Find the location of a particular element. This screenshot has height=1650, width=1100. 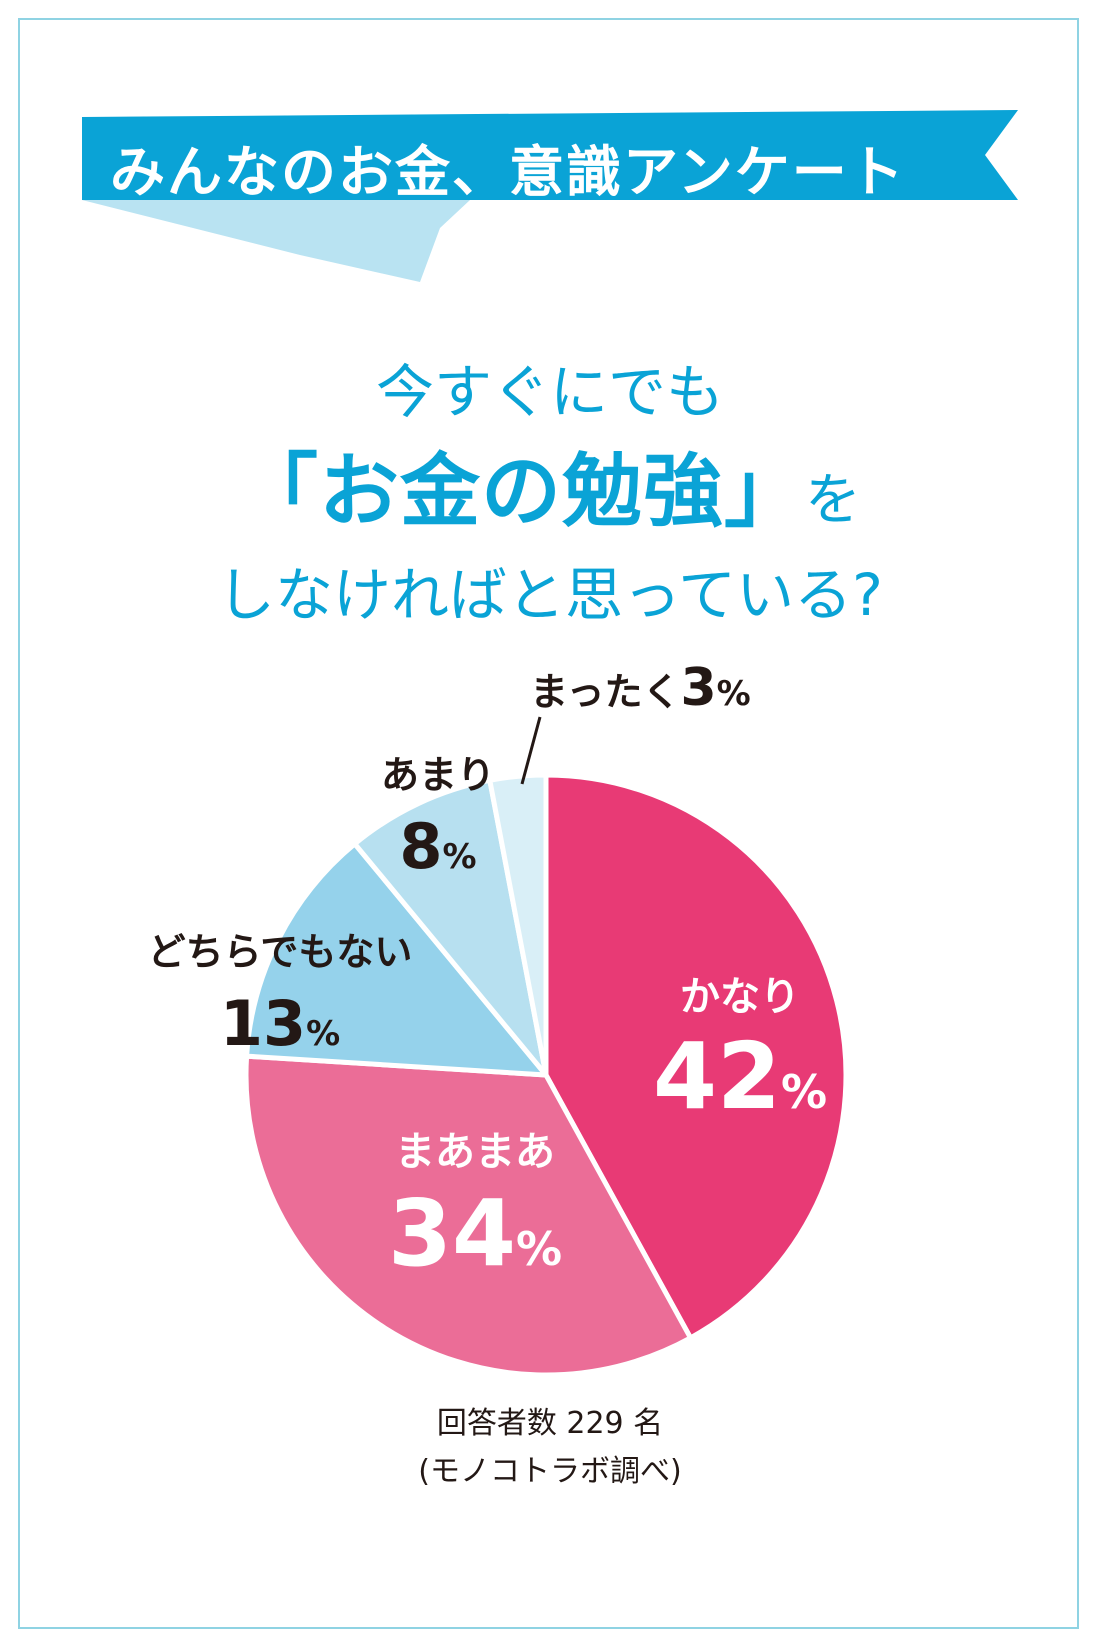

banner-title: みんなのお金、意識アンケート is located at coordinates (508, 172).